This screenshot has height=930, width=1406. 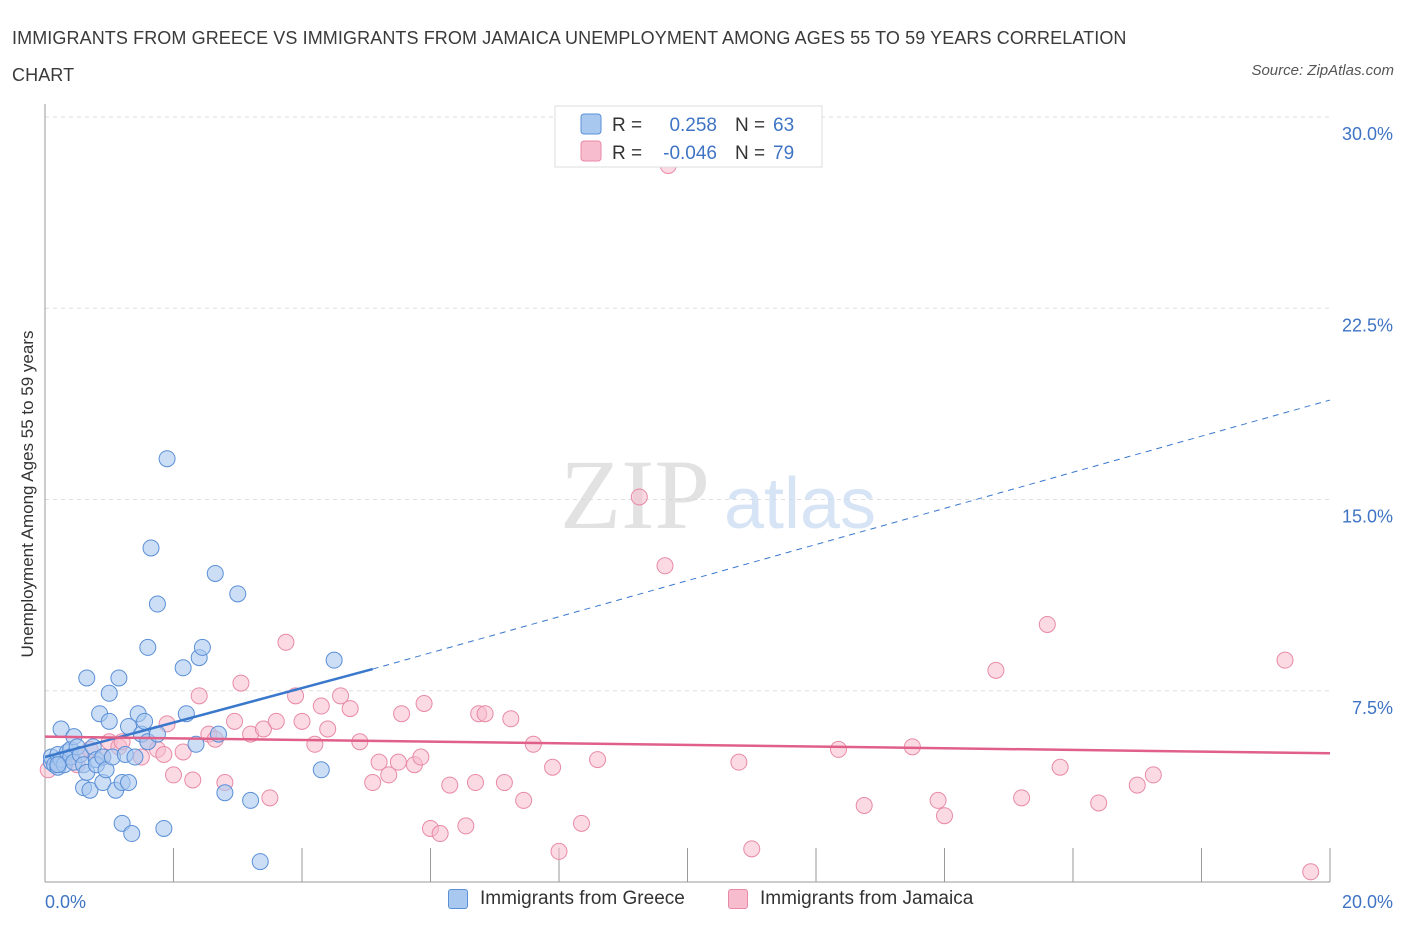 What do you see at coordinates (27, 494) in the screenshot?
I see `y-axis-label: Unemployment Among Ages 55 to 59 years` at bounding box center [27, 494].